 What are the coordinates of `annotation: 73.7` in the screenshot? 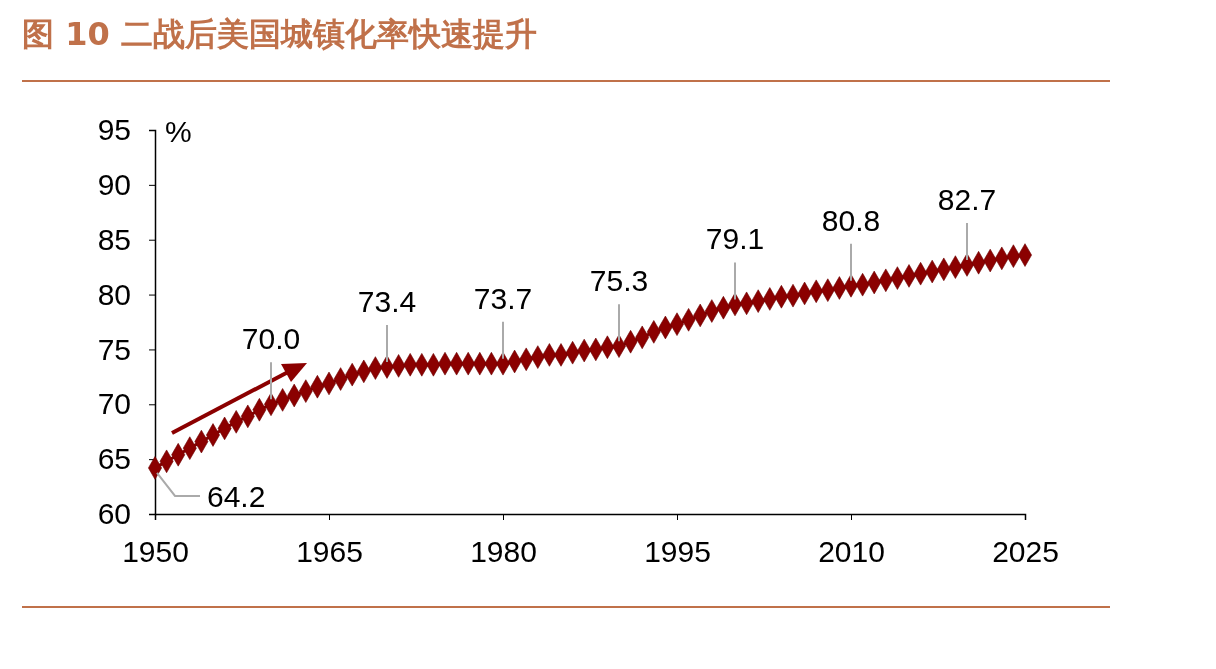 It's located at (503, 298).